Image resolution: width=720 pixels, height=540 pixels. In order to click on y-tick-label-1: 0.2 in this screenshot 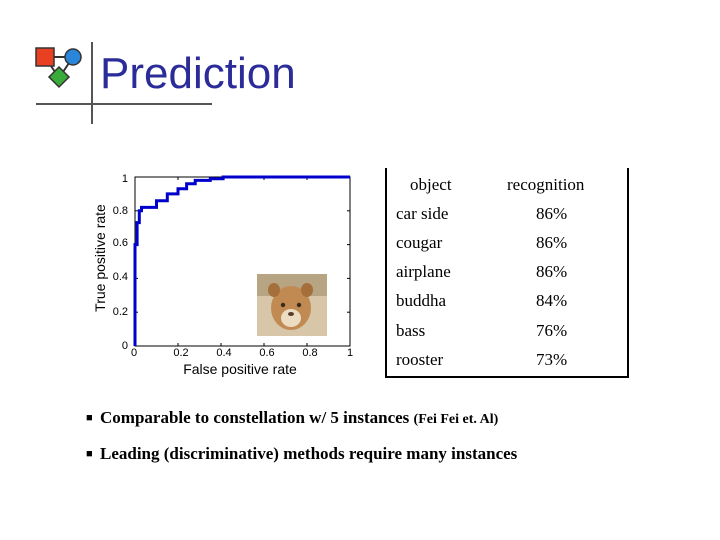, I will do `click(120, 312)`.